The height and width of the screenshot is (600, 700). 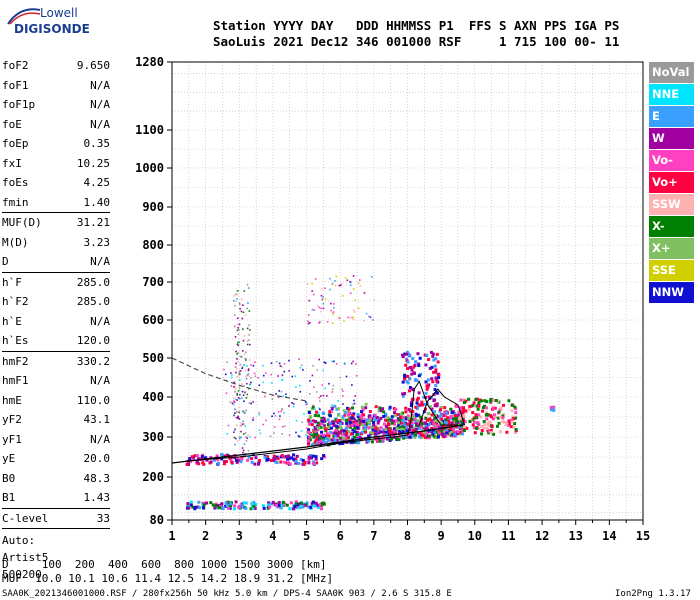 I want to click on x-trace-line, so click(x=442, y=407).